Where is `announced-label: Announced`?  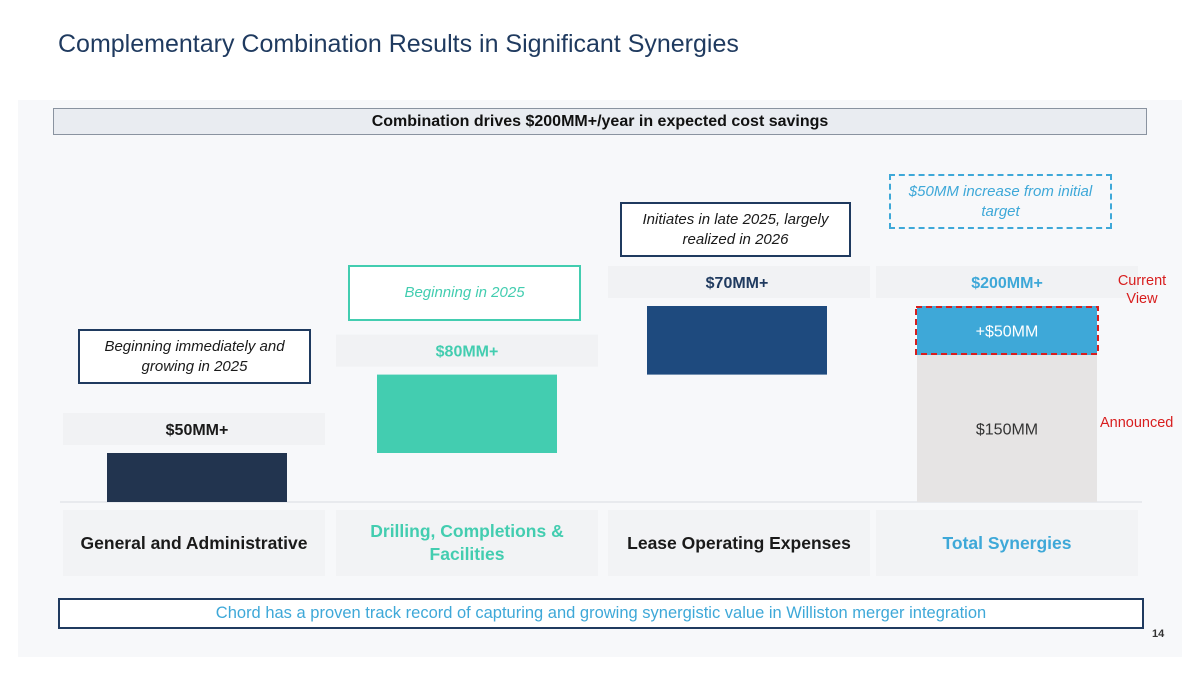 announced-label: Announced is located at coordinates (1137, 423).